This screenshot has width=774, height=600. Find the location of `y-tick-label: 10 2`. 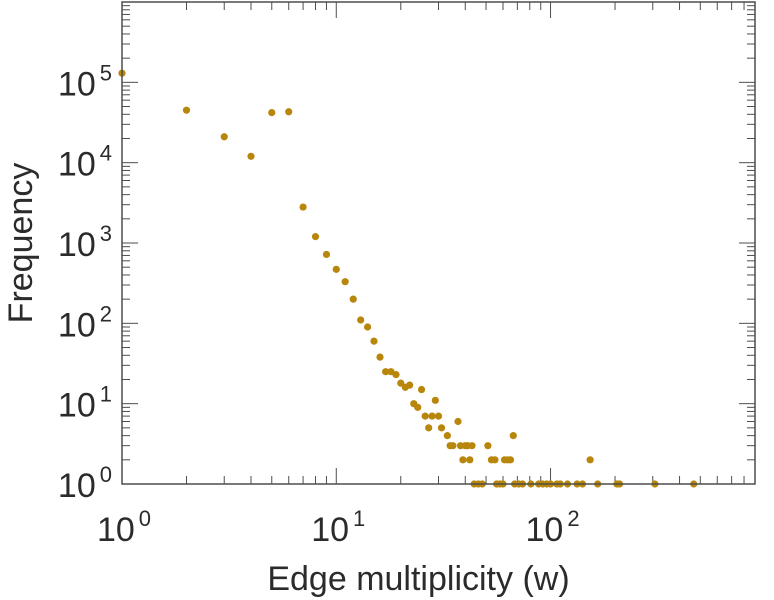

y-tick-label: 10 2 is located at coordinates (85, 322).